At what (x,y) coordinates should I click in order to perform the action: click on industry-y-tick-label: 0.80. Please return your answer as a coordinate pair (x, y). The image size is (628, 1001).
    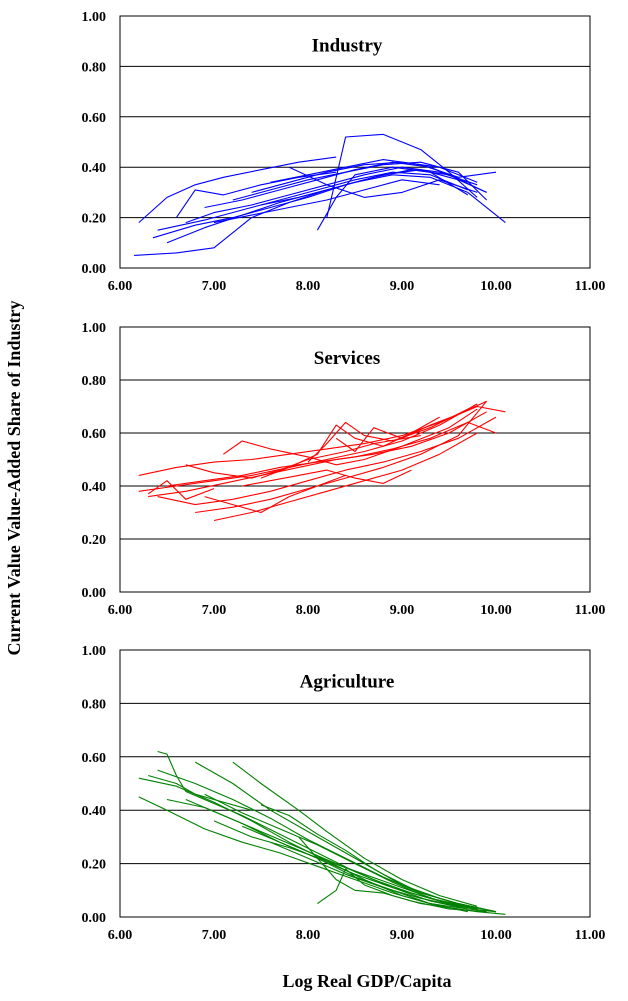
    Looking at the image, I should click on (94, 67).